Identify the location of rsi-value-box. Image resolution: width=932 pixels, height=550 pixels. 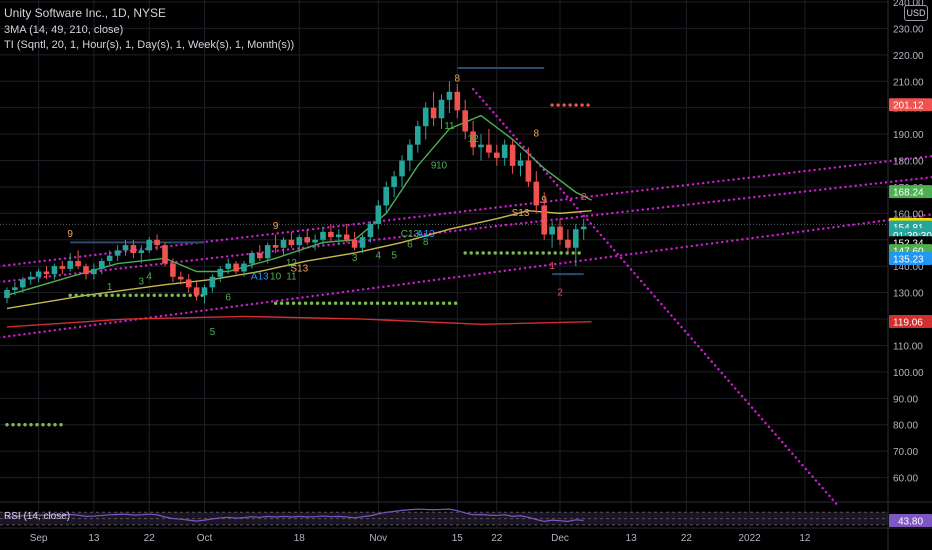
(910, 521).